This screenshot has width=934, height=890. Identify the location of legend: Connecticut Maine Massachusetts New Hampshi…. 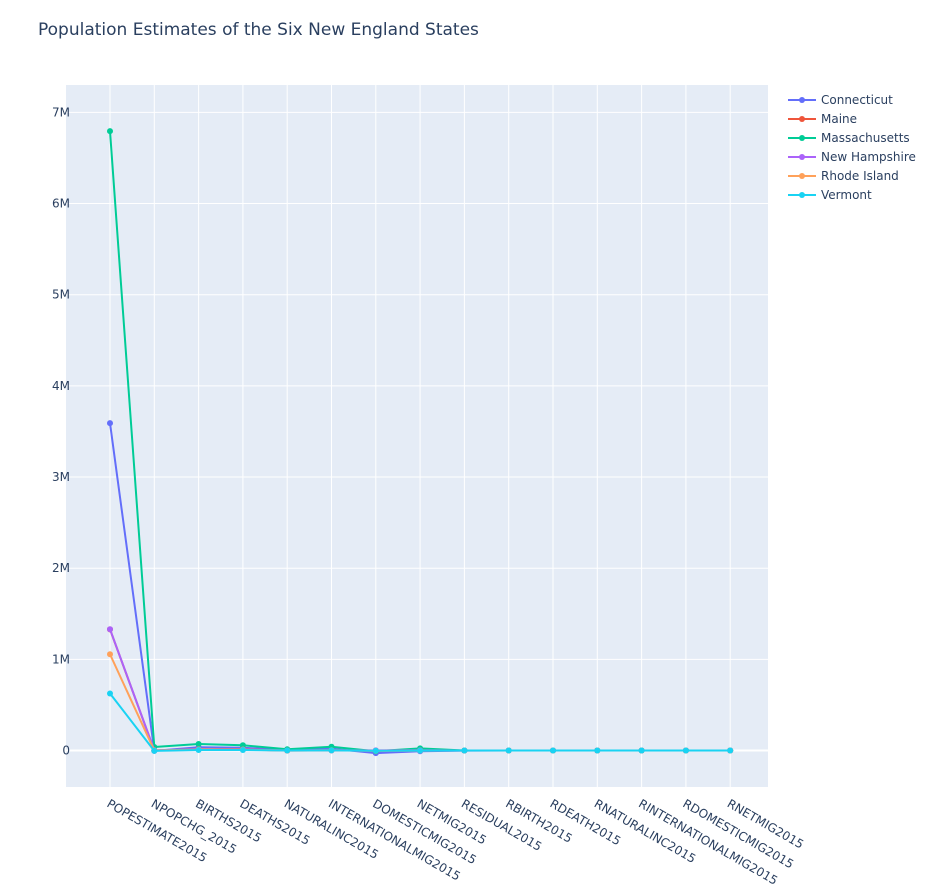
(852, 147).